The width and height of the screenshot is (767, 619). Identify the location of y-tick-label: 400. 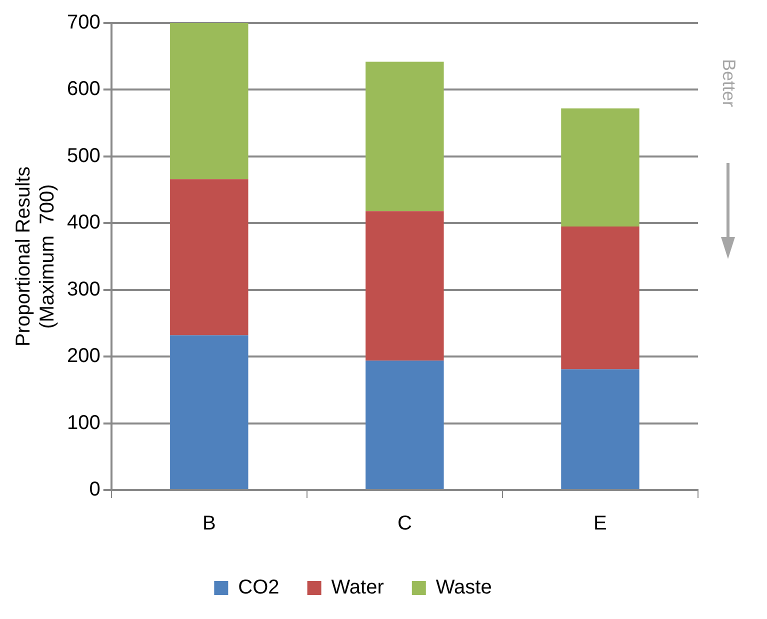
(83, 223).